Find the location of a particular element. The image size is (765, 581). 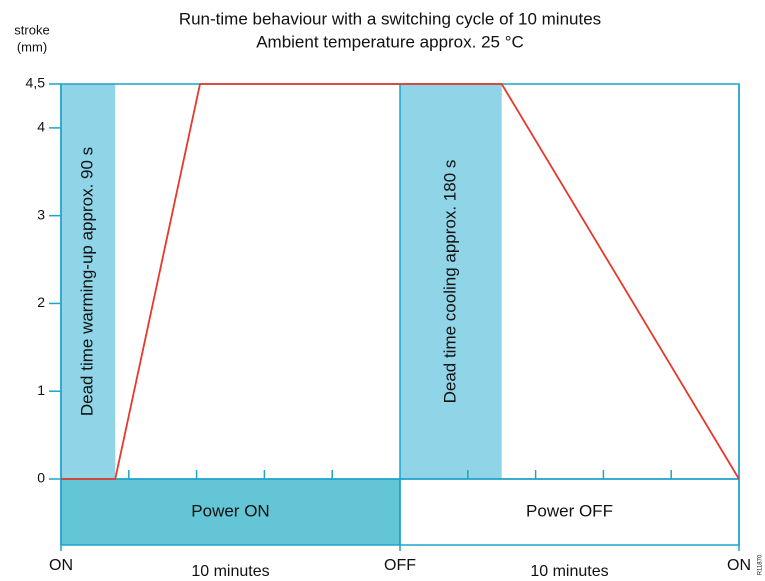

y-axis-label: (mm) is located at coordinates (32, 46).